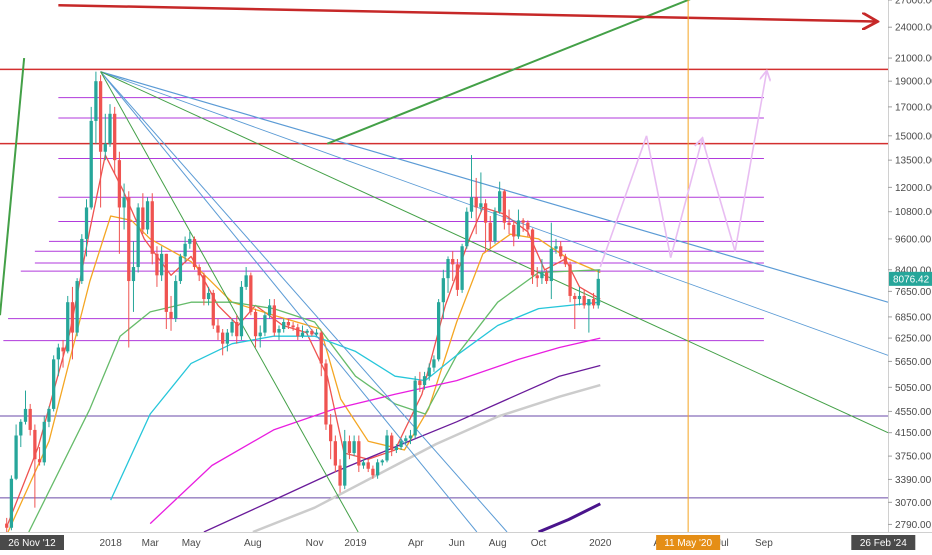 This screenshot has width=932, height=555. I want to click on time-tick-label: Oct, so click(539, 543).